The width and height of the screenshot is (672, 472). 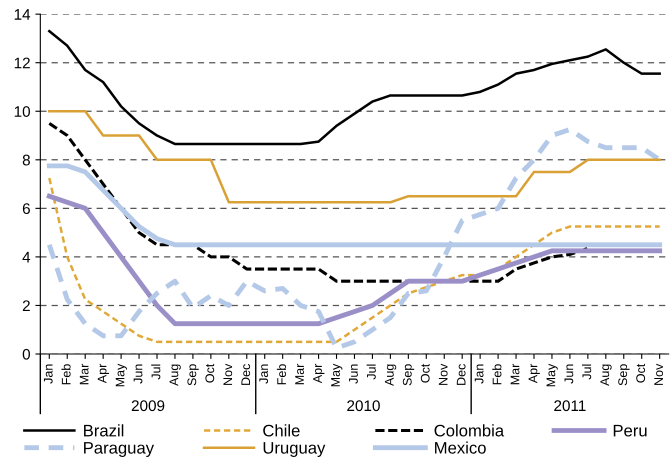 What do you see at coordinates (119, 449) in the screenshot?
I see `legend-label: Paraguay` at bounding box center [119, 449].